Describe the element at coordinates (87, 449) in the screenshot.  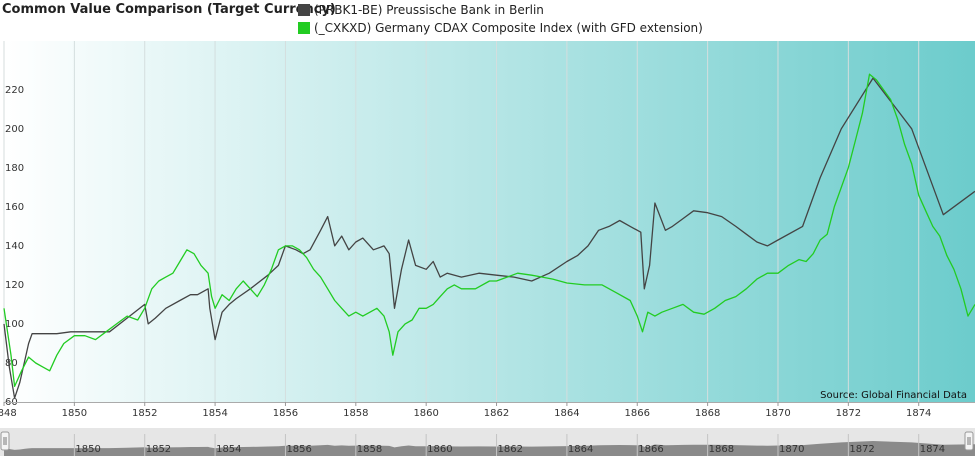
I see `navigator-label-1850: 1850` at that location.